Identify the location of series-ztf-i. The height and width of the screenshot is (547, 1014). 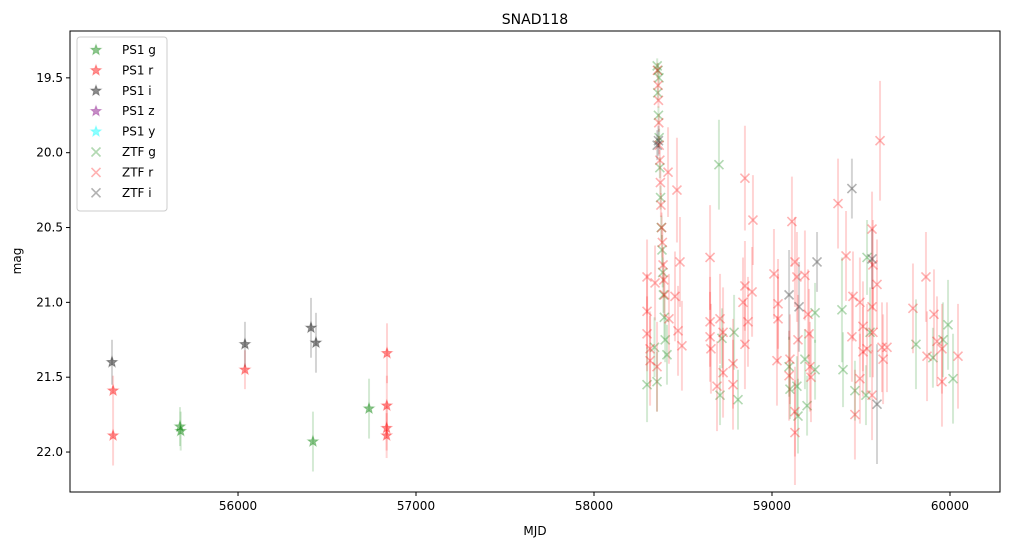
(767, 295).